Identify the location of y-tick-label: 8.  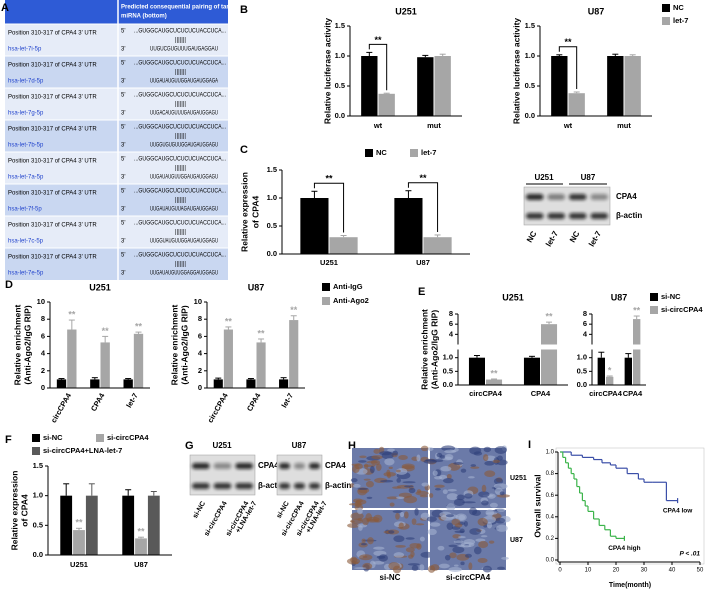
(200, 318).